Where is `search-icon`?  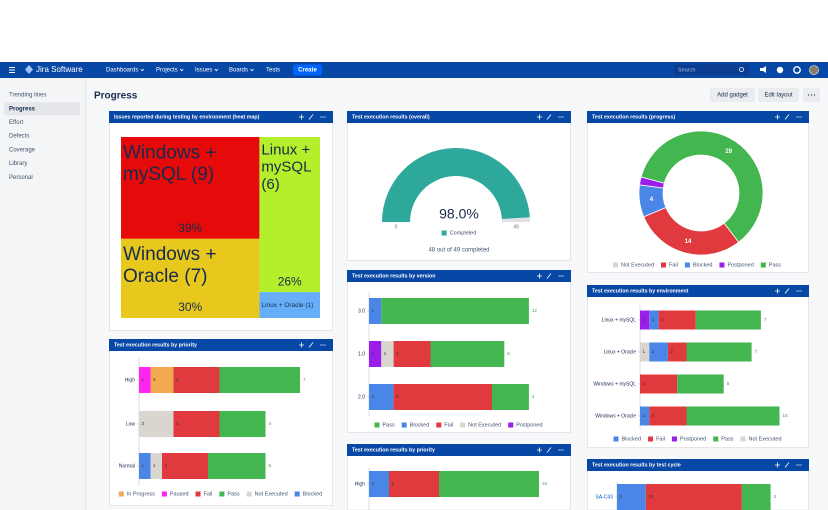 search-icon is located at coordinates (741, 69).